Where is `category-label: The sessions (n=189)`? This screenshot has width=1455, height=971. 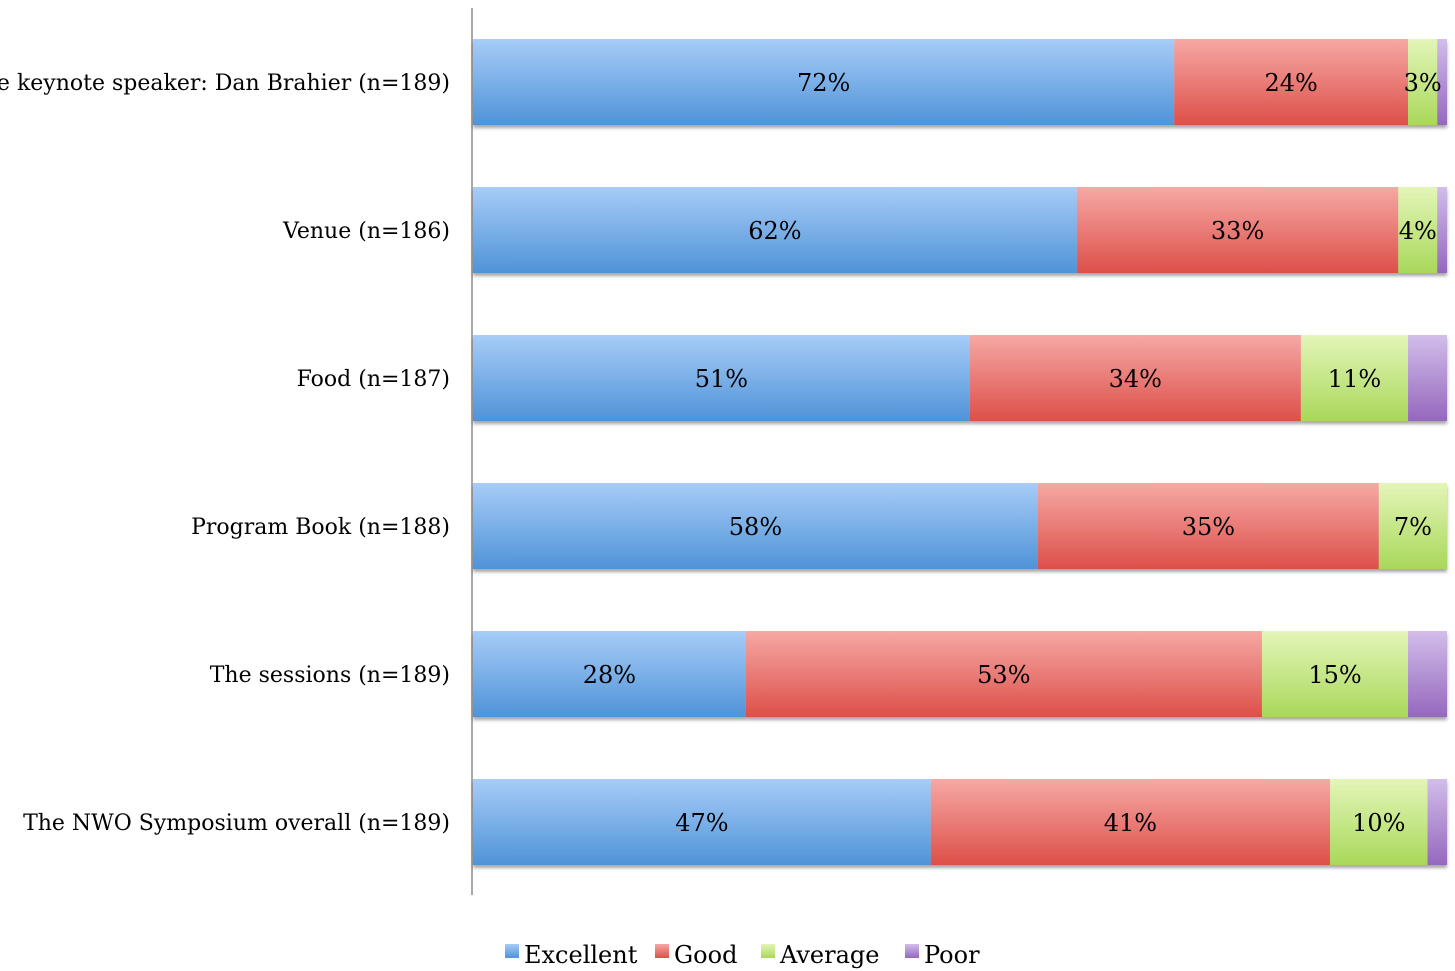 category-label: The sessions (n=189) is located at coordinates (330, 675).